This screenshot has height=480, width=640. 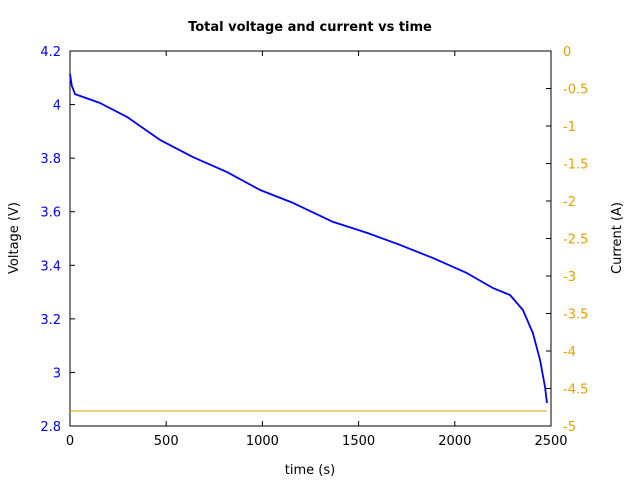 I want to click on y2-axis-label: Current (A), so click(x=617, y=238).